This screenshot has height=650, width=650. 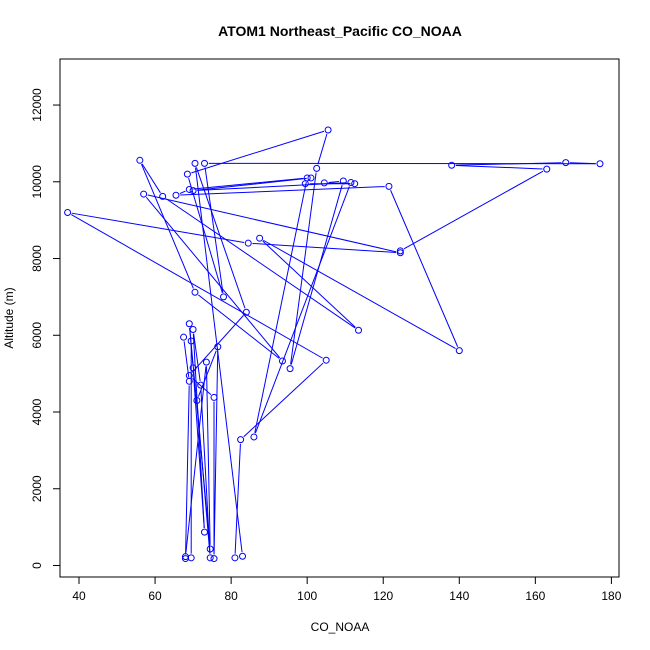 I want to click on y-tick-label: 6000, so click(x=37, y=335).